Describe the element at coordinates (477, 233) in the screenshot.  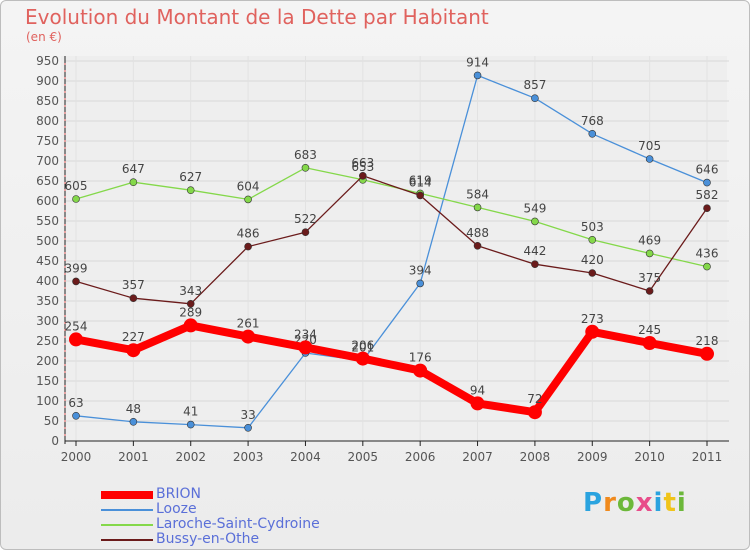
I see `data-label: 488` at that location.